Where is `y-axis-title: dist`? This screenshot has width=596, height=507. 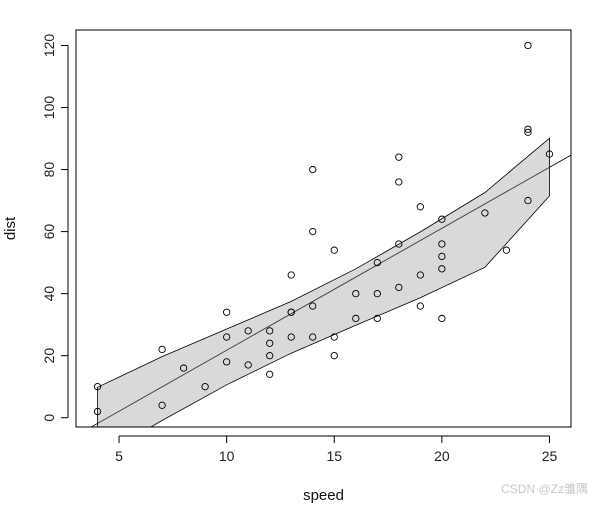 y-axis-title: dist is located at coordinates (10, 228).